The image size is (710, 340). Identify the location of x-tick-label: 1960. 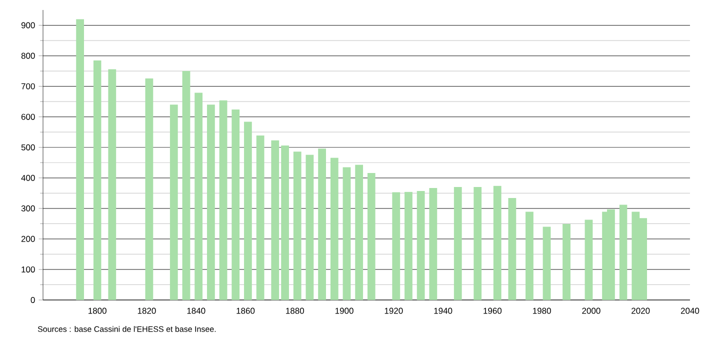
(493, 311).